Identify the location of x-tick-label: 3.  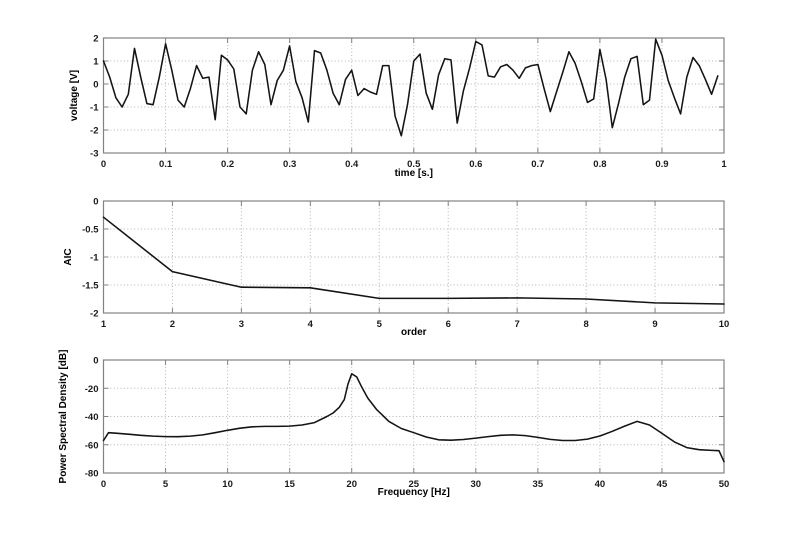
(241, 324).